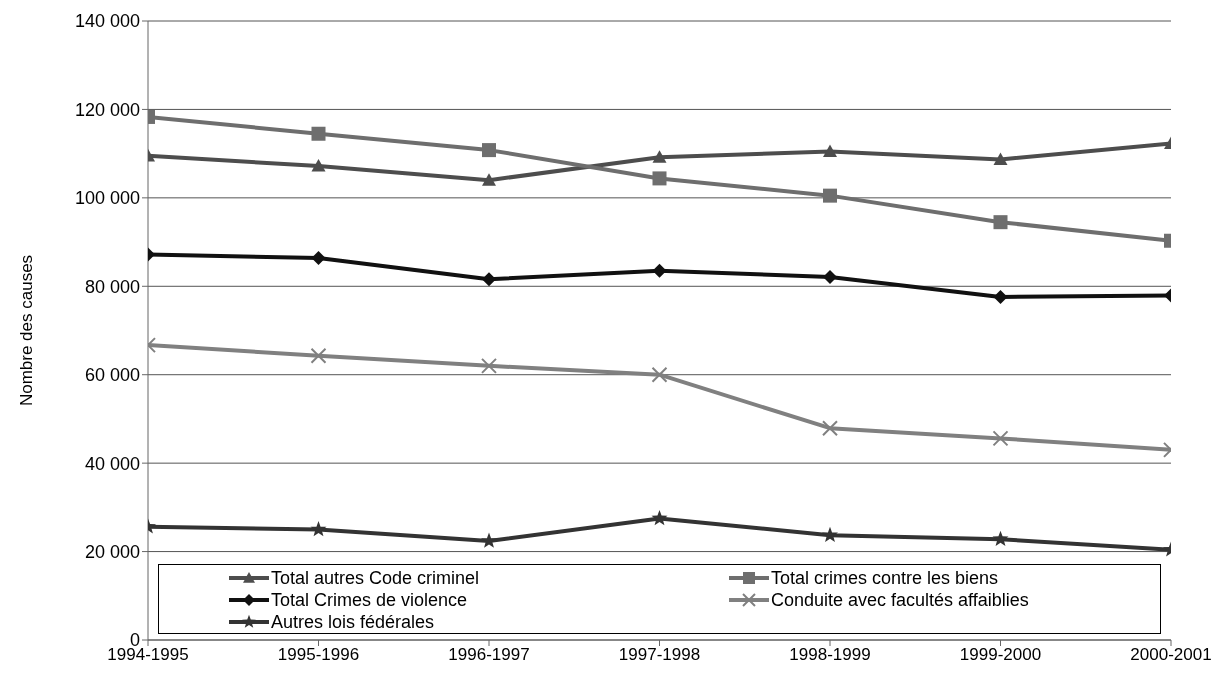 The width and height of the screenshot is (1225, 684). I want to click on y-tick-label: 140 000, so click(107, 21).